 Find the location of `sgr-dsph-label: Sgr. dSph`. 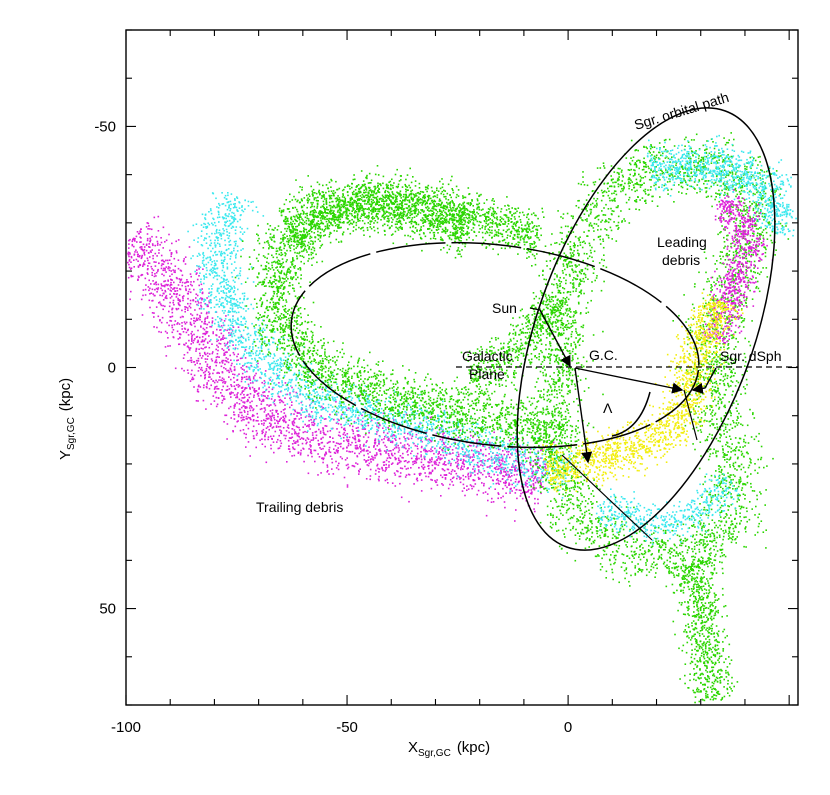

sgr-dsph-label: Sgr. dSph is located at coordinates (751, 356).